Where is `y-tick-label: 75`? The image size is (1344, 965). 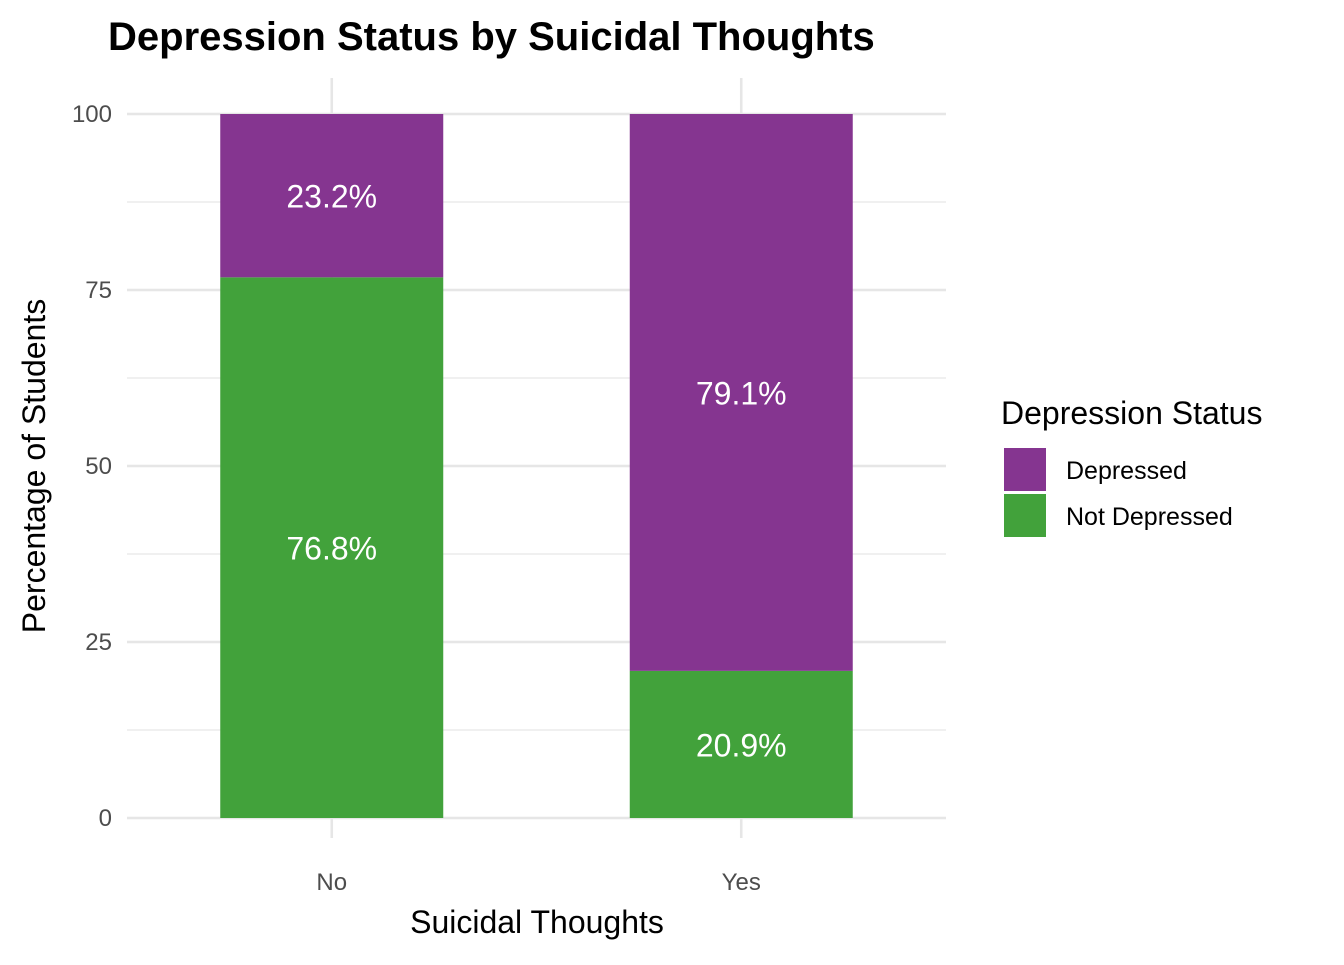
y-tick-label: 75 is located at coordinates (98, 290).